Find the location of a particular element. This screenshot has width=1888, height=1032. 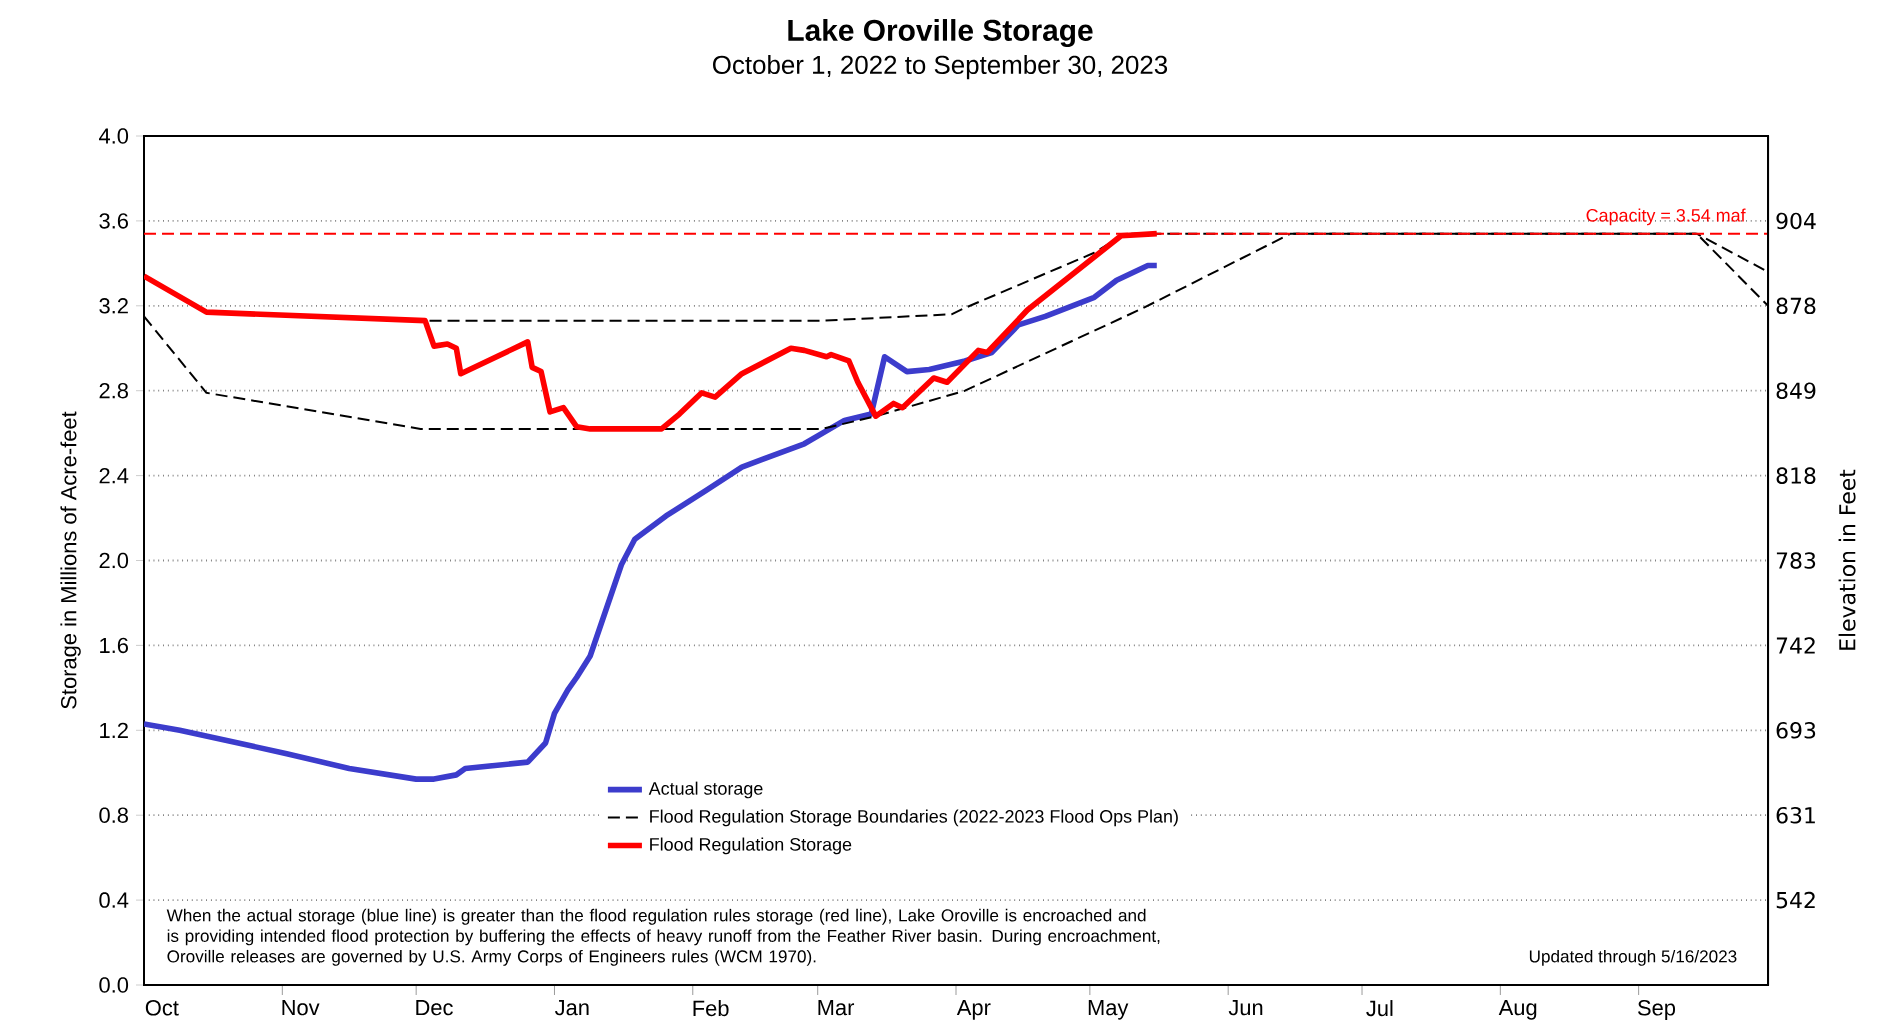

y-tick-label: 1.6 is located at coordinates (114, 645).